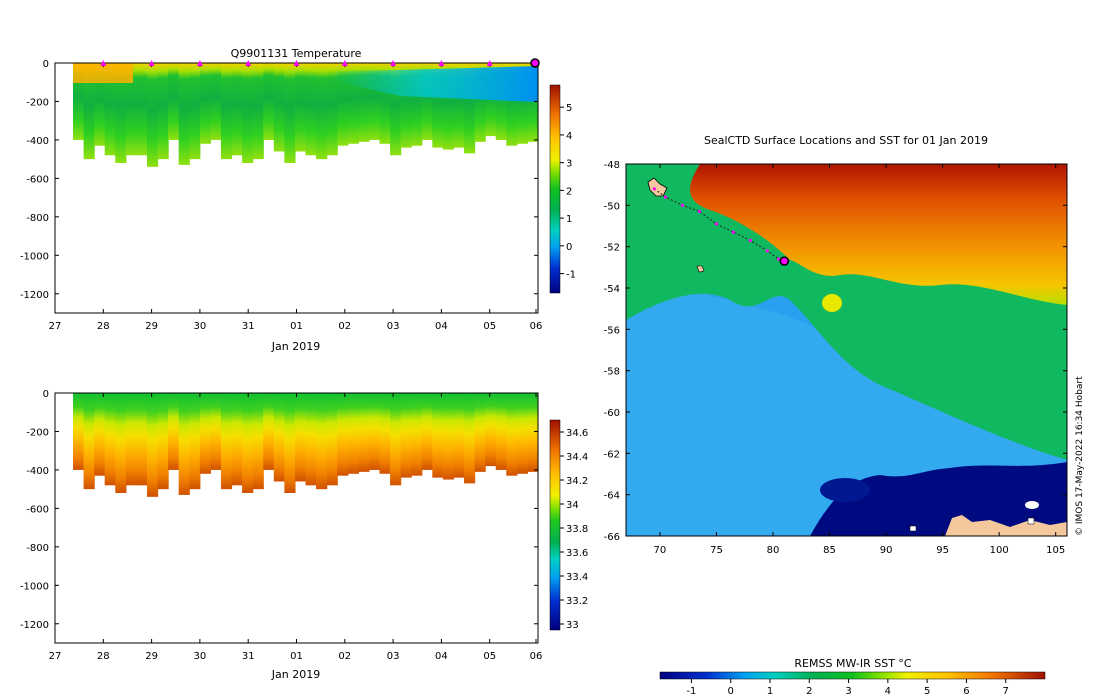  Describe the element at coordinates (784, 261) in the screenshot. I see `track-end-point` at that location.